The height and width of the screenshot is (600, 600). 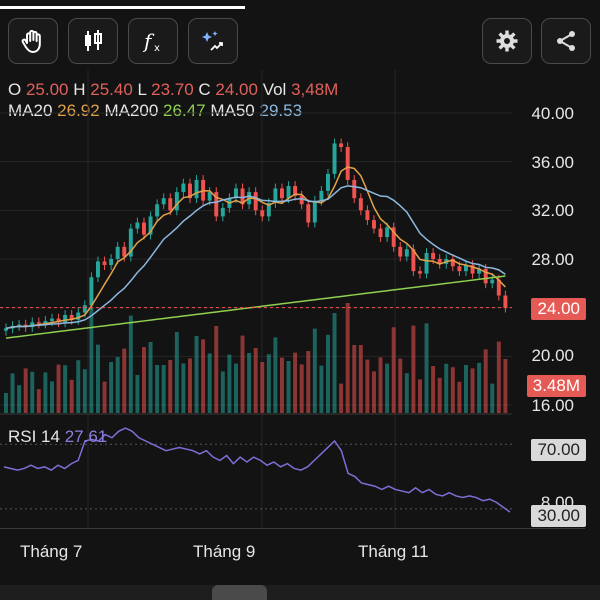 What do you see at coordinates (300, 592) in the screenshot?
I see `bottom-scrollbar` at bounding box center [300, 592].